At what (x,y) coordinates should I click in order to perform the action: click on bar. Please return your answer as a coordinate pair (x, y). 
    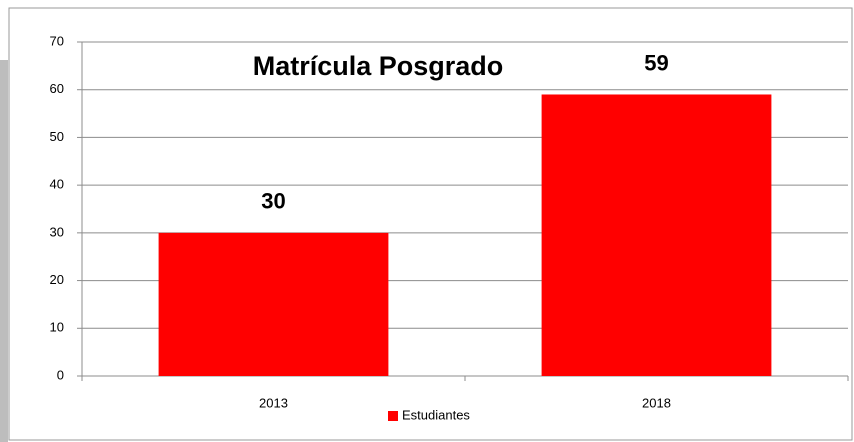
    Looking at the image, I should click on (273, 304).